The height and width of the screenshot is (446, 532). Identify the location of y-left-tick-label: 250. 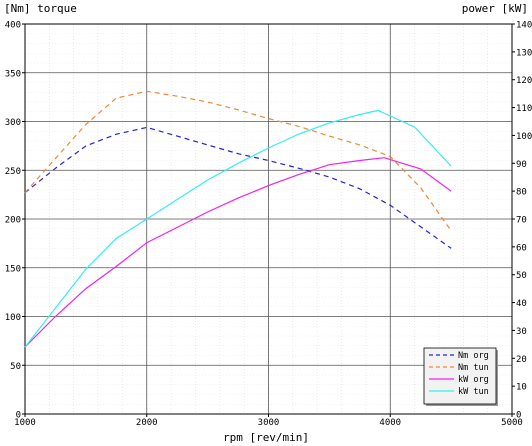
(13, 172).